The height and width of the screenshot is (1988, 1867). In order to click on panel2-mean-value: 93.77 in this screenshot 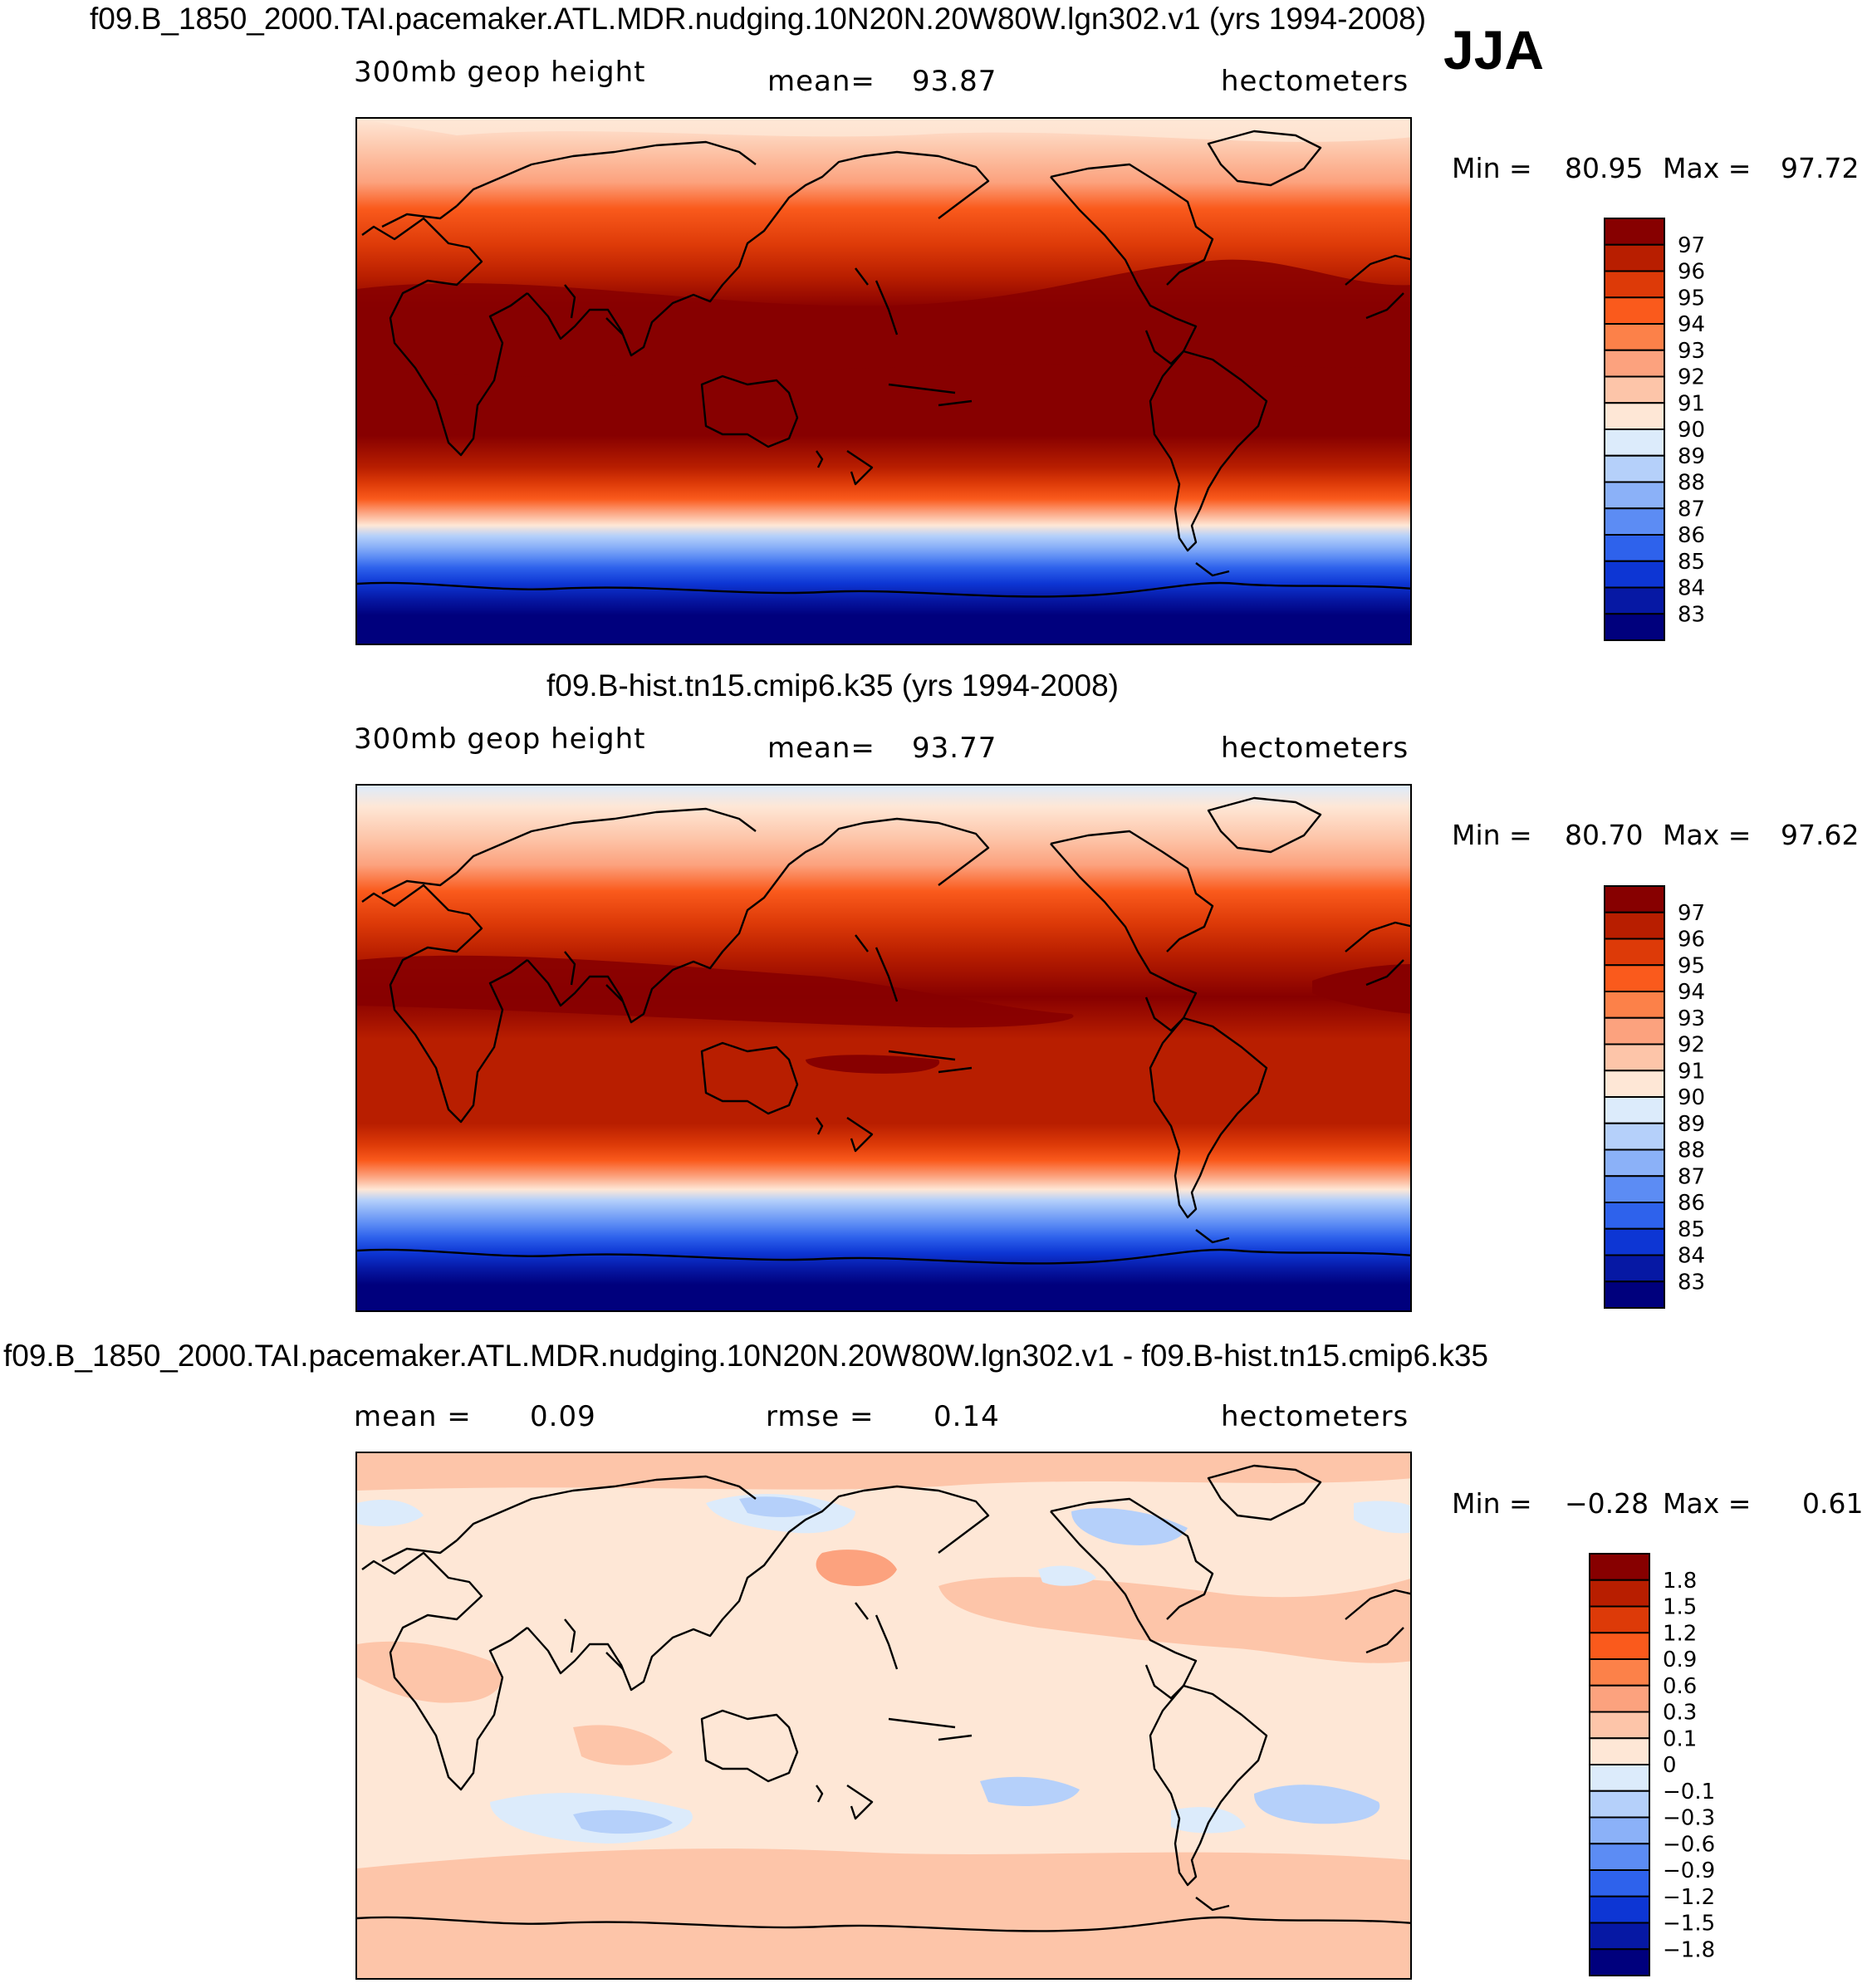, I will do `click(954, 748)`.